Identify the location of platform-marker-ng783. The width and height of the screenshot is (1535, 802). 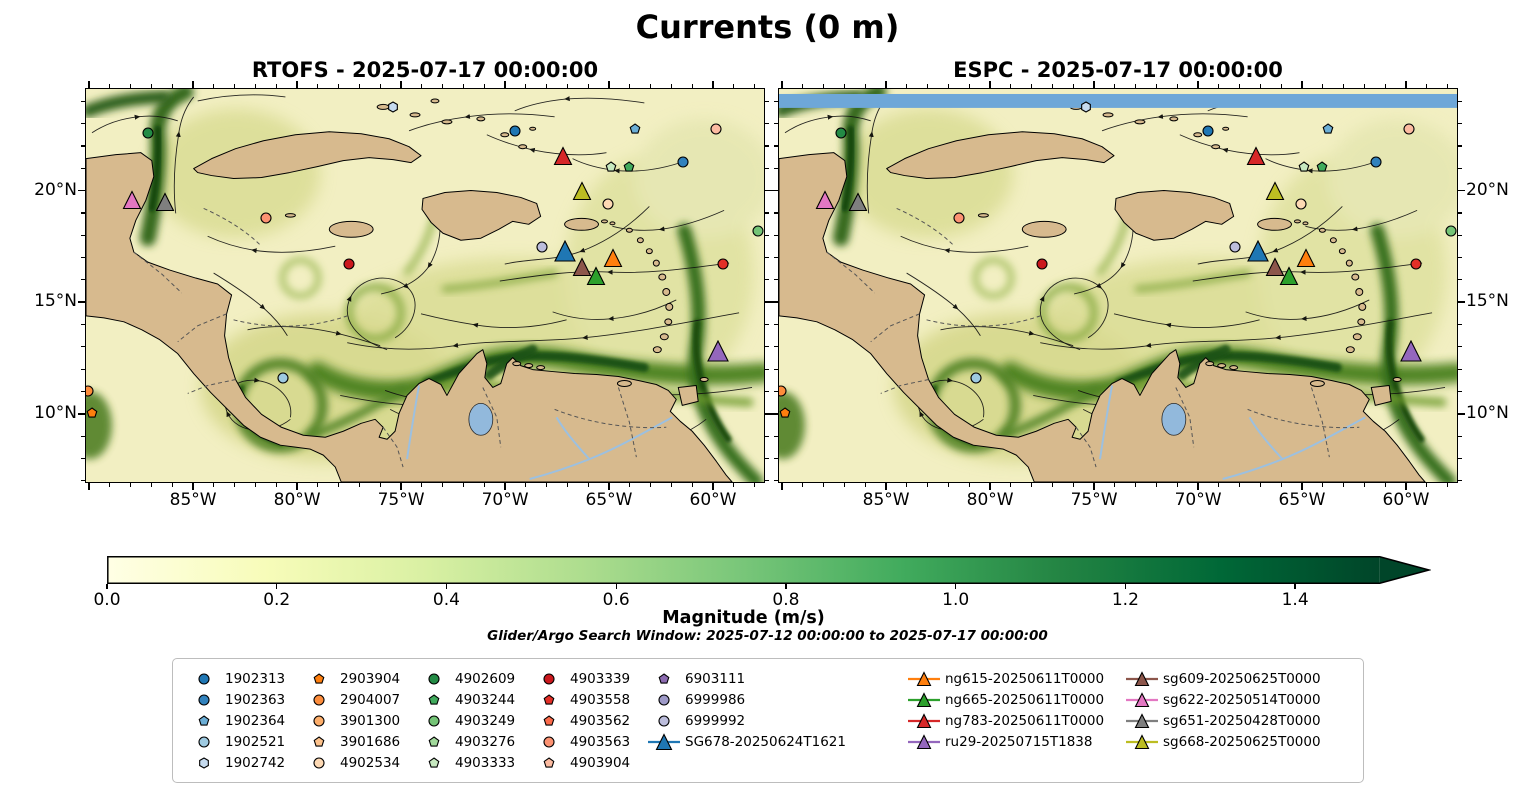
(1256, 155).